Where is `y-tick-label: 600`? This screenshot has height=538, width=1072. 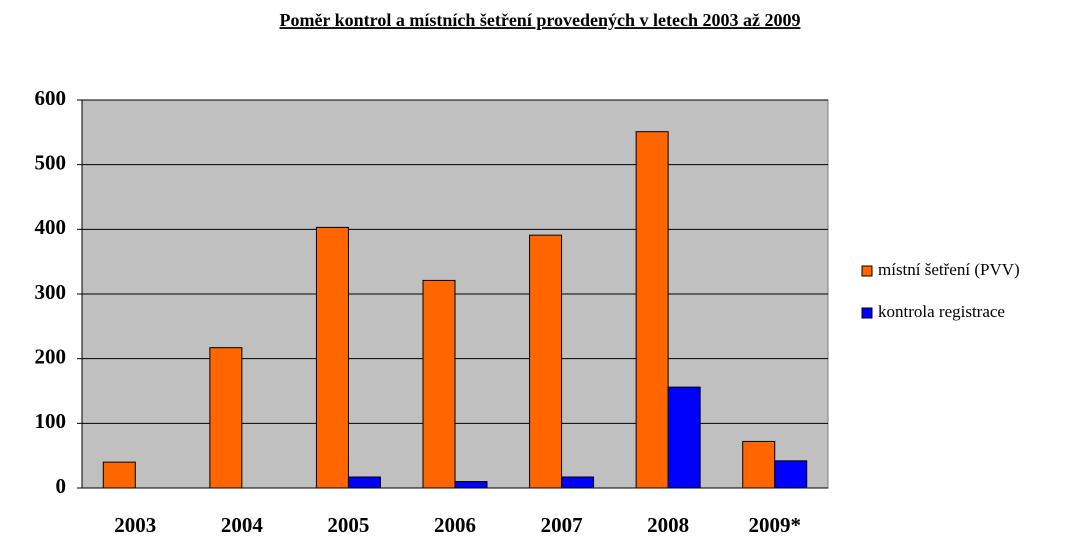
y-tick-label: 600 is located at coordinates (51, 98).